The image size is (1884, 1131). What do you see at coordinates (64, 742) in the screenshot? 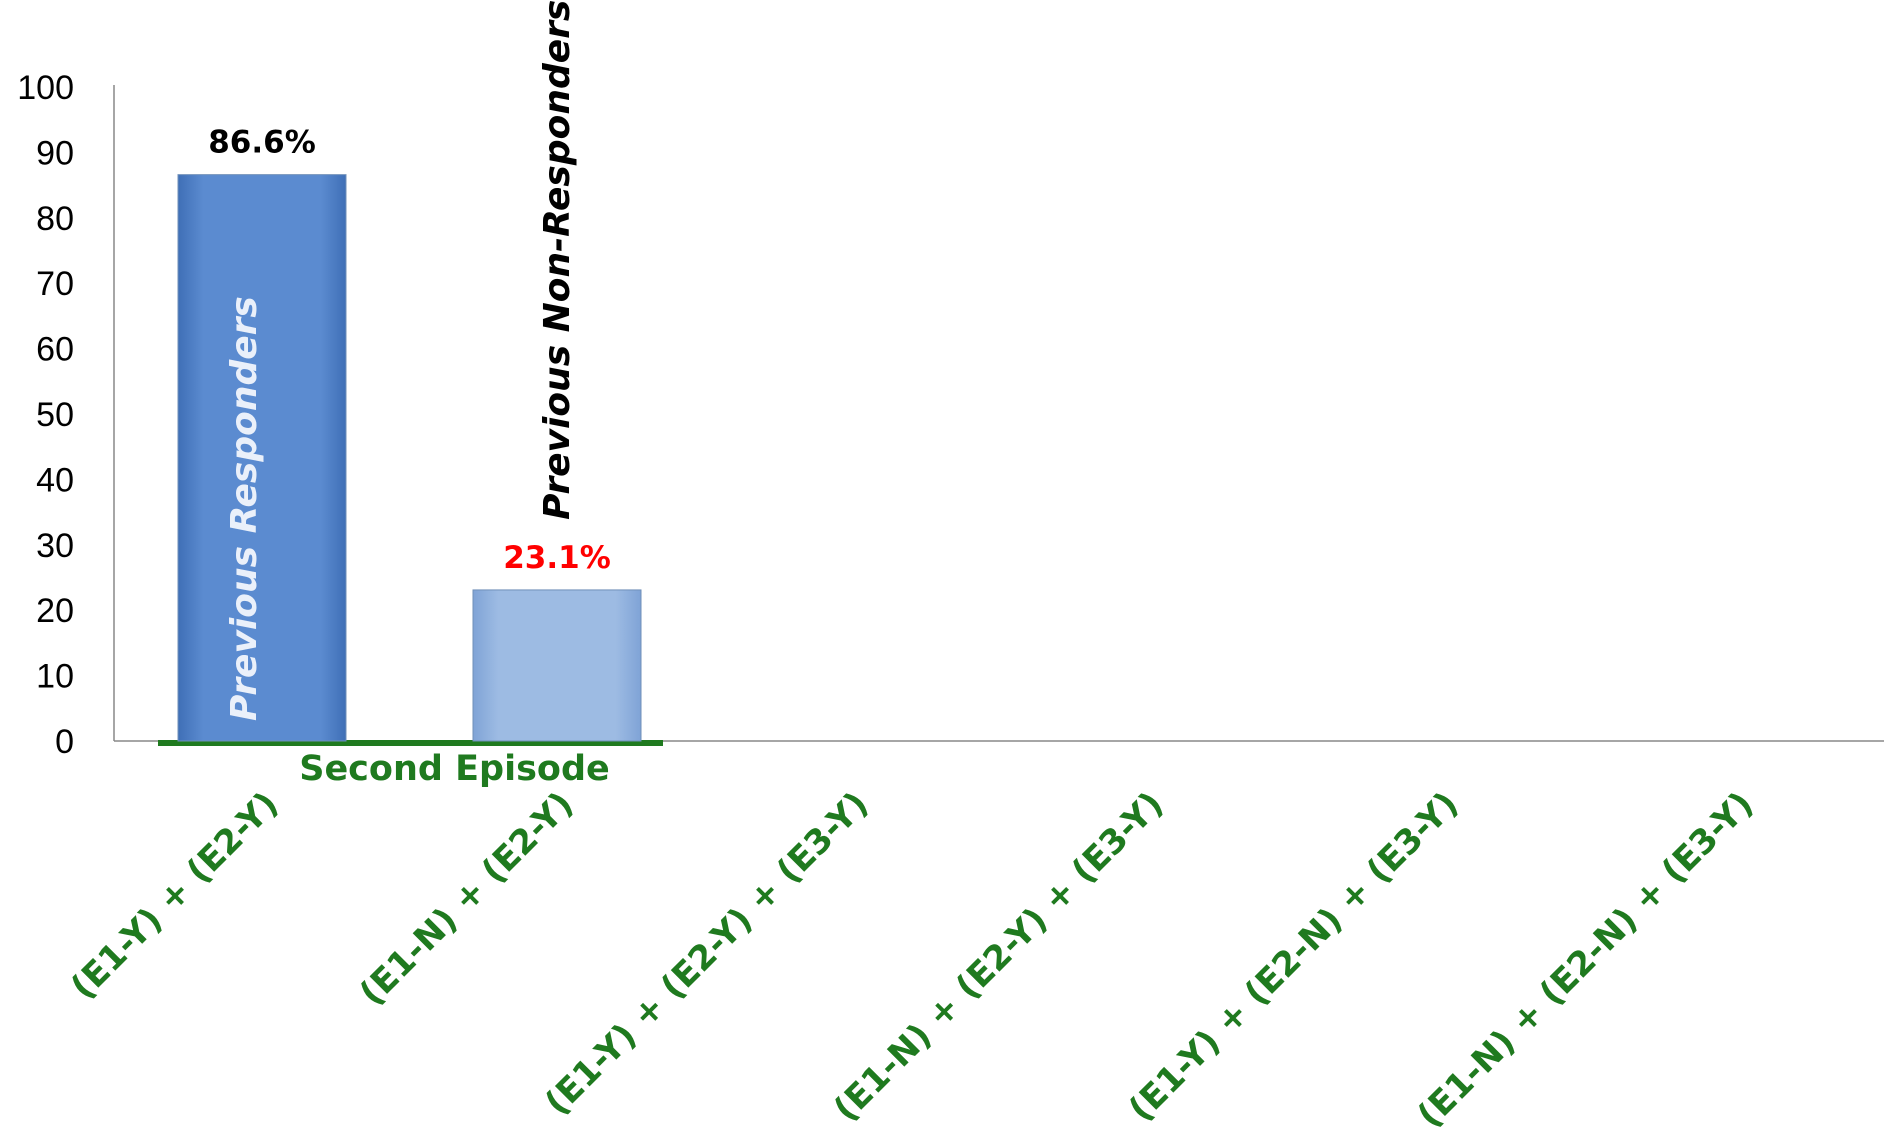
I see `y-tick-label: 0` at bounding box center [64, 742].